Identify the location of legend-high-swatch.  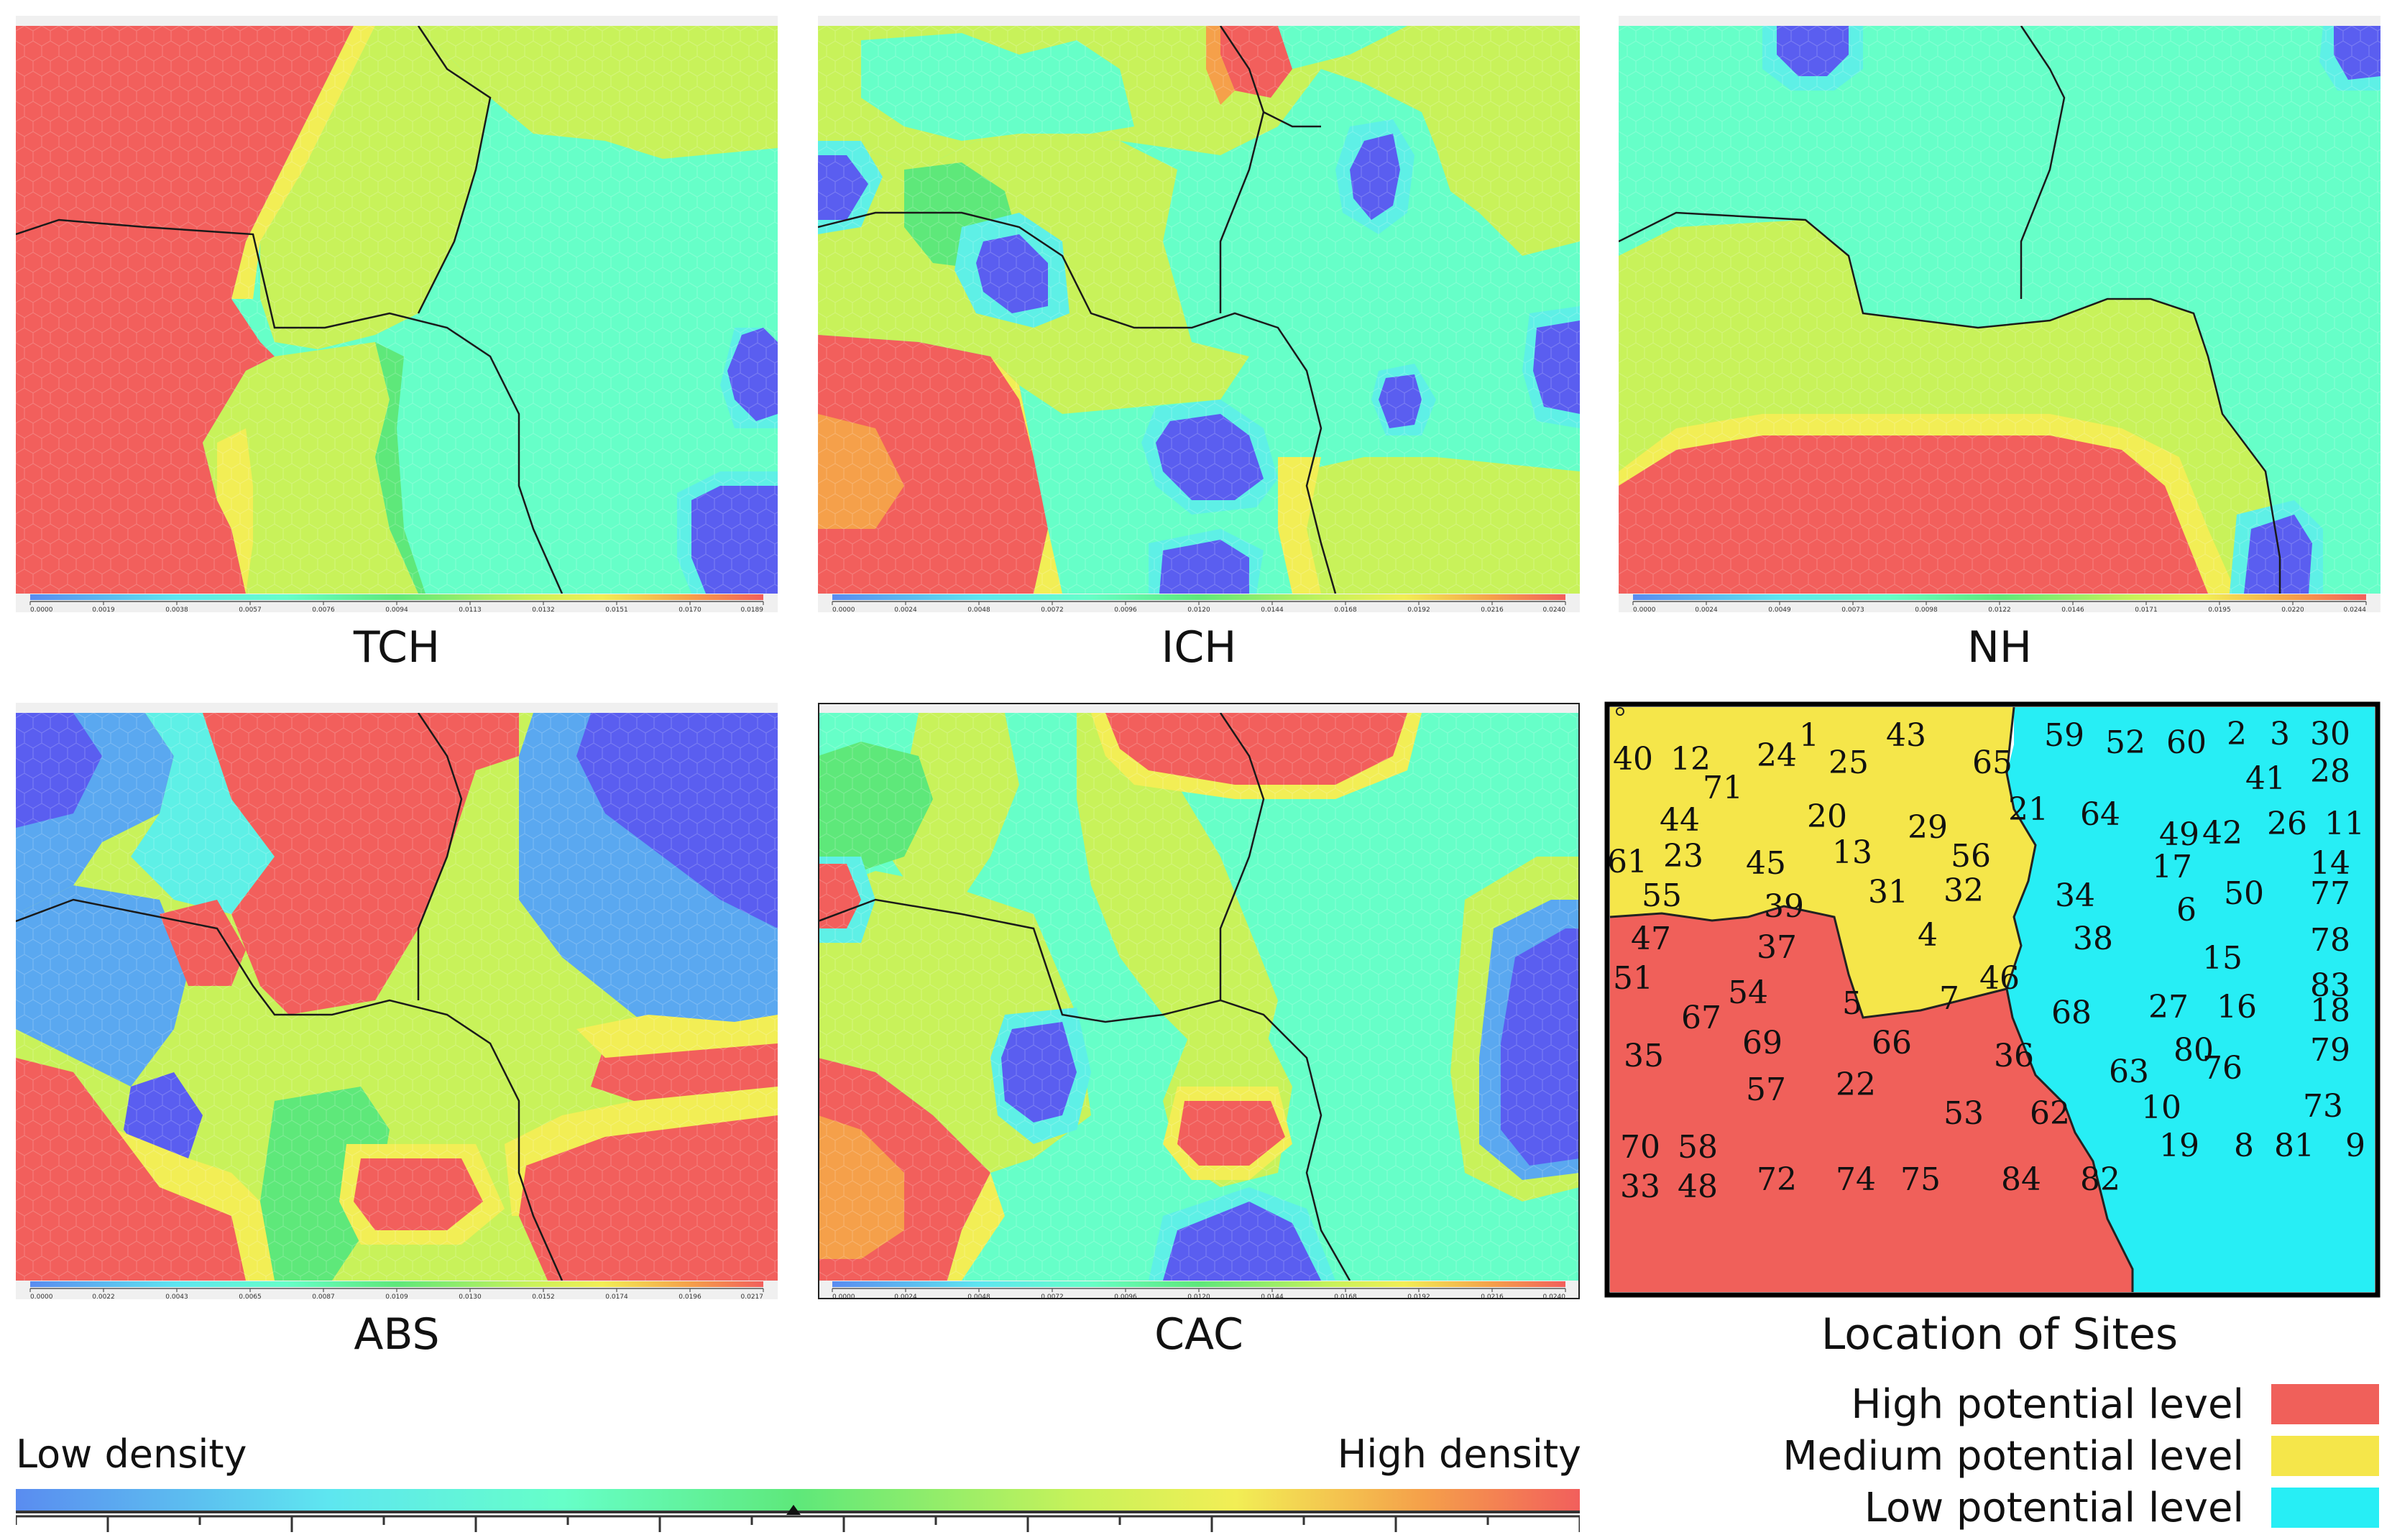
(2325, 1404).